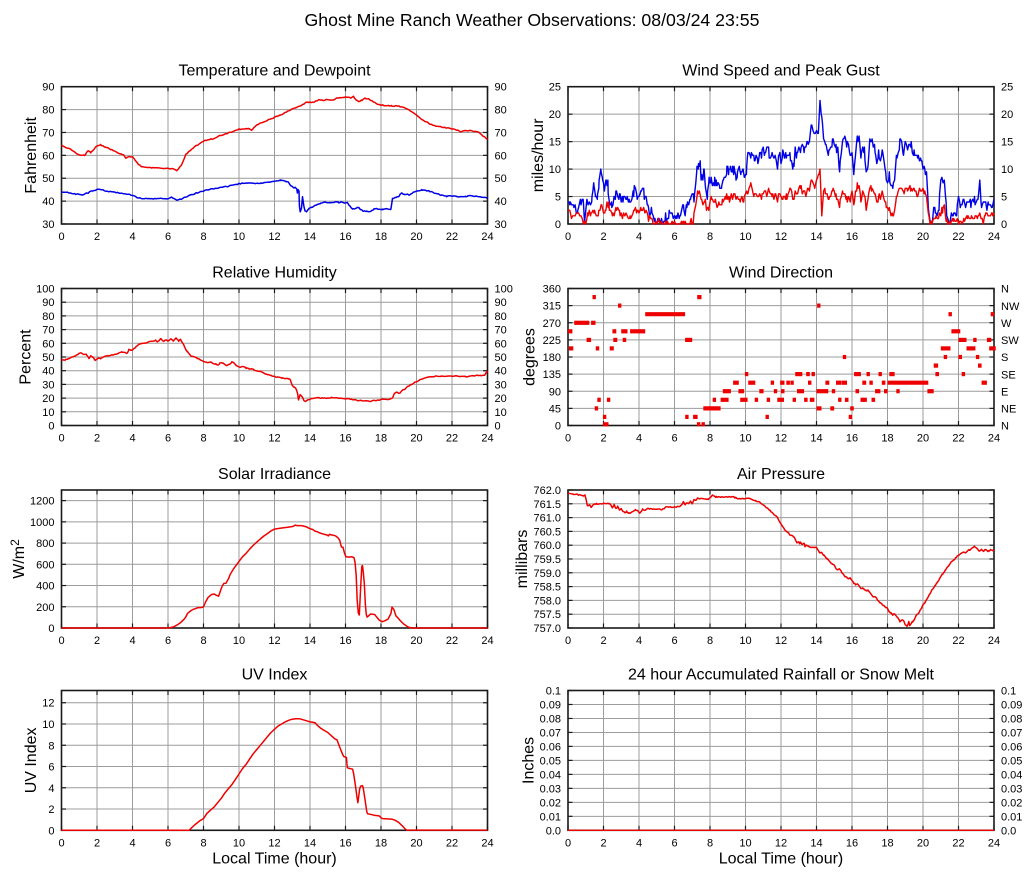 The height and width of the screenshot is (878, 1027). Describe the element at coordinates (1010, 341) in the screenshot. I see `svg-text: SW` at that location.